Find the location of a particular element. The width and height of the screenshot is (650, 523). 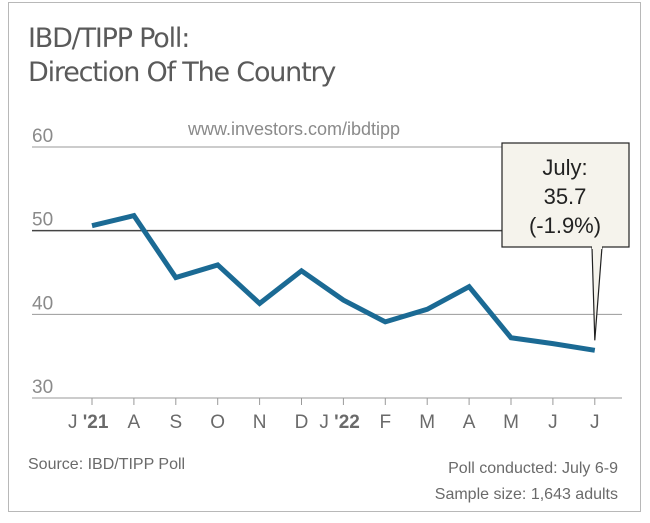

callout-box is located at coordinates (565, 195).